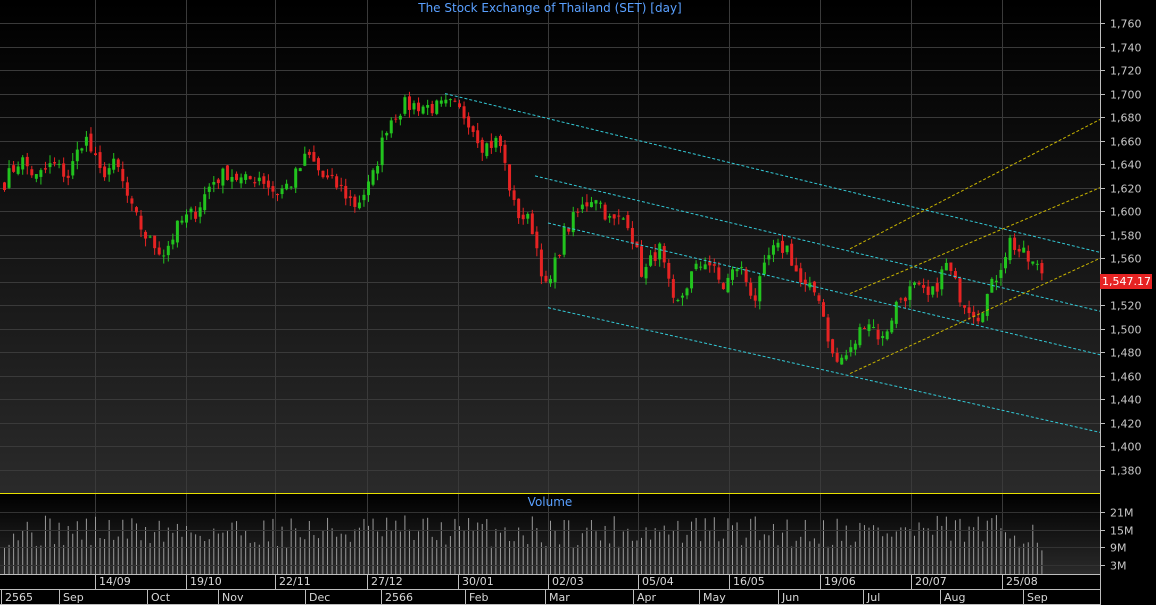 This screenshot has width=1156, height=605. I want to click on month-label: Feb, so click(478, 597).